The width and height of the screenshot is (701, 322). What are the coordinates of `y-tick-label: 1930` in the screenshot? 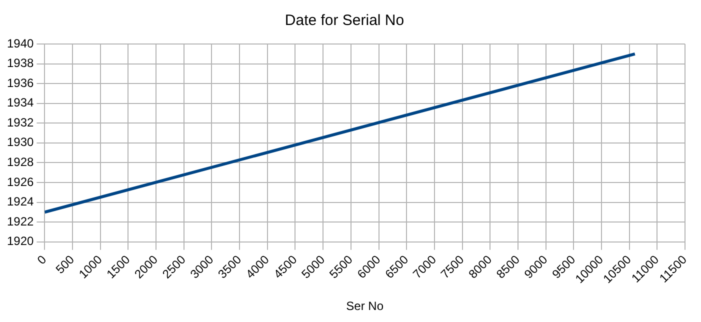 It's located at (20, 142).